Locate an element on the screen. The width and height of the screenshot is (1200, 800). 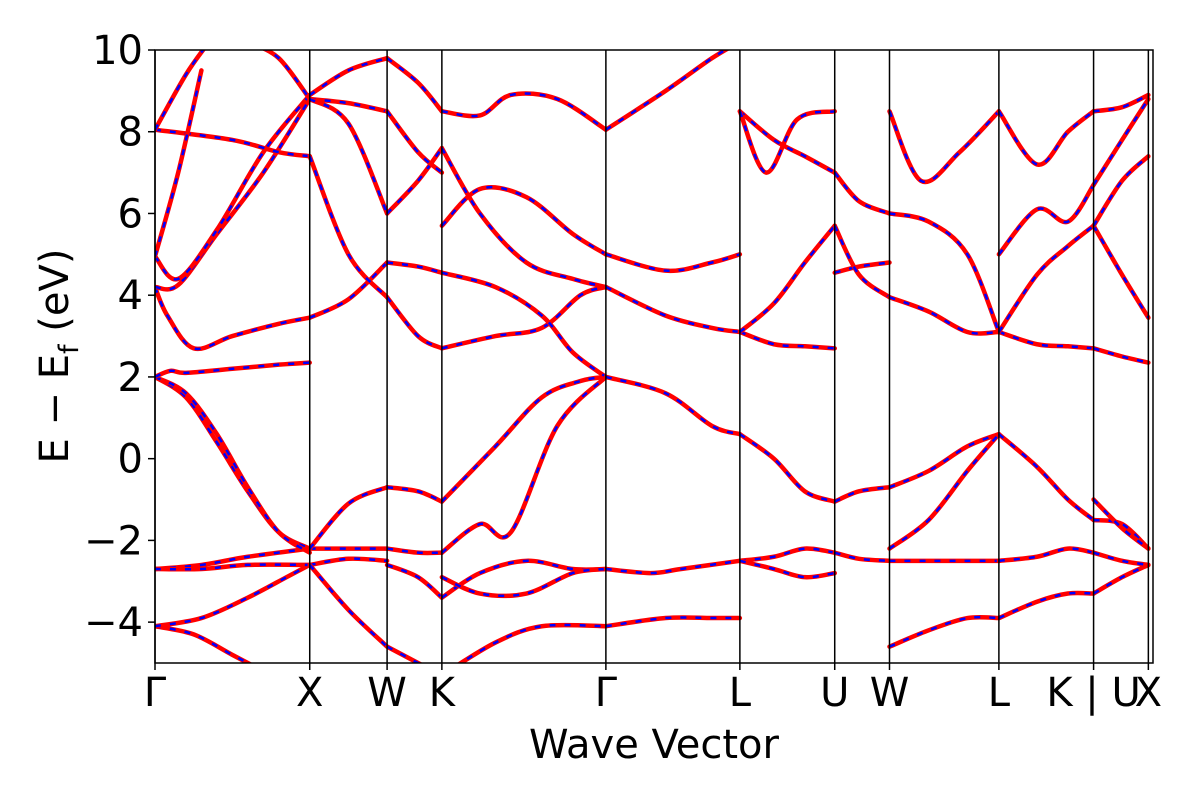
band-43-dashed-line is located at coordinates (673, 567).